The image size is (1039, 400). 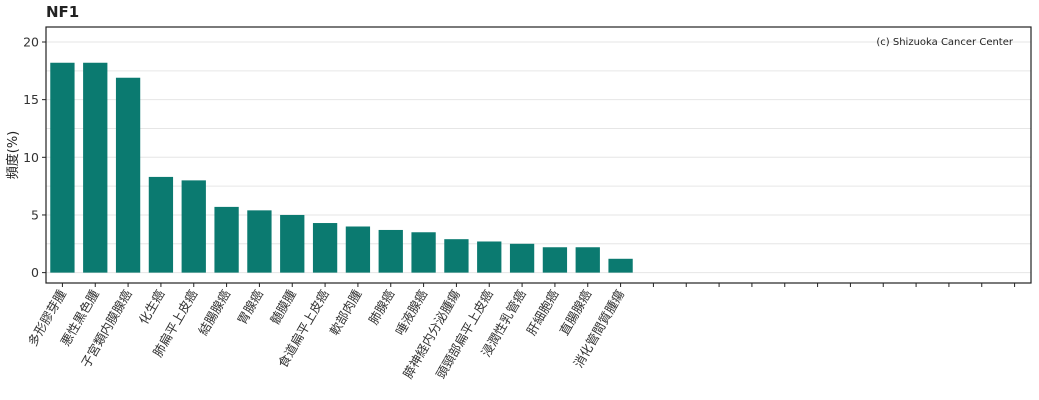 I want to click on y-tick-label: 15, so click(x=31, y=99).